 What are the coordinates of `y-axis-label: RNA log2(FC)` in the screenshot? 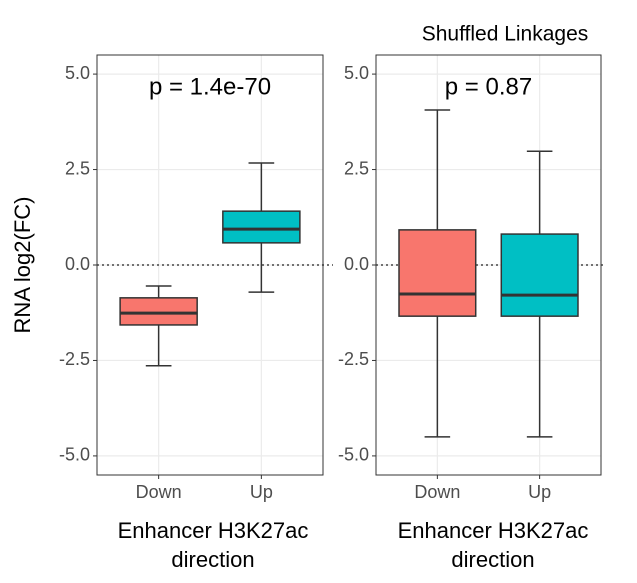 It's located at (22, 265).